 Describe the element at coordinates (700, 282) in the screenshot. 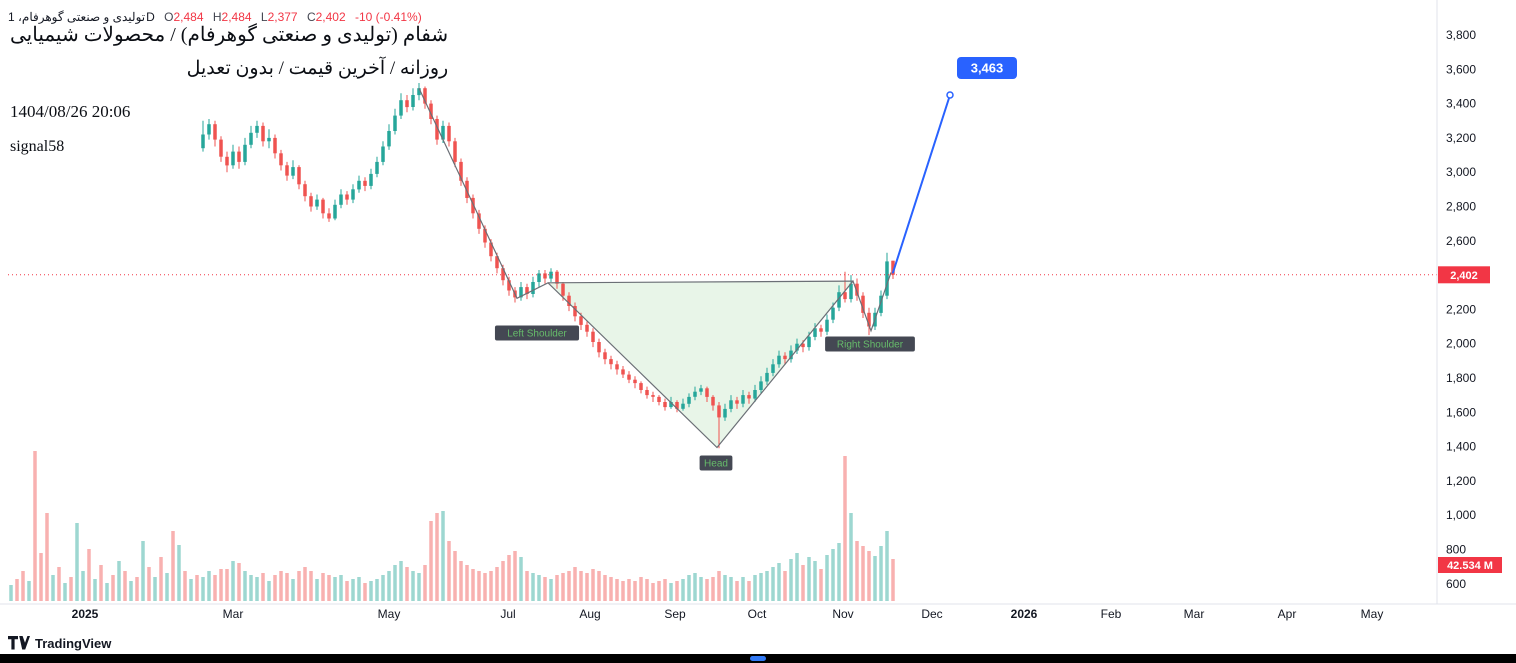

I see `pattern-neckline` at that location.